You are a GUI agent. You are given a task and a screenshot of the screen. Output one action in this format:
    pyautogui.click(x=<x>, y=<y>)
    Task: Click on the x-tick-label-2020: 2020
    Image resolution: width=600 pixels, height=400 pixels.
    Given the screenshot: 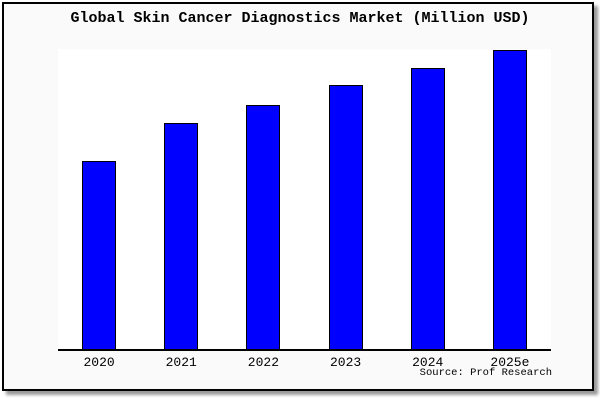 What is the action you would take?
    pyautogui.click(x=99, y=362)
    